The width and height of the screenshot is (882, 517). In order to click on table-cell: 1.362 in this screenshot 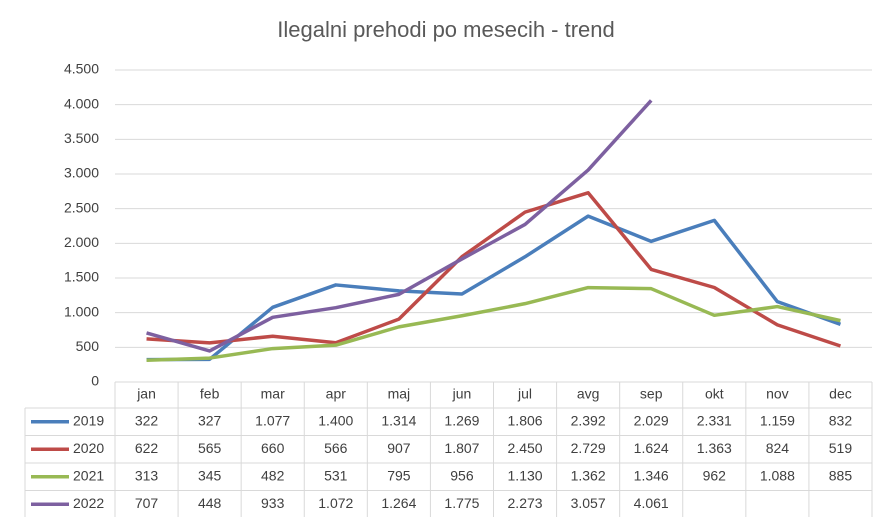, I will do `click(588, 475)`.